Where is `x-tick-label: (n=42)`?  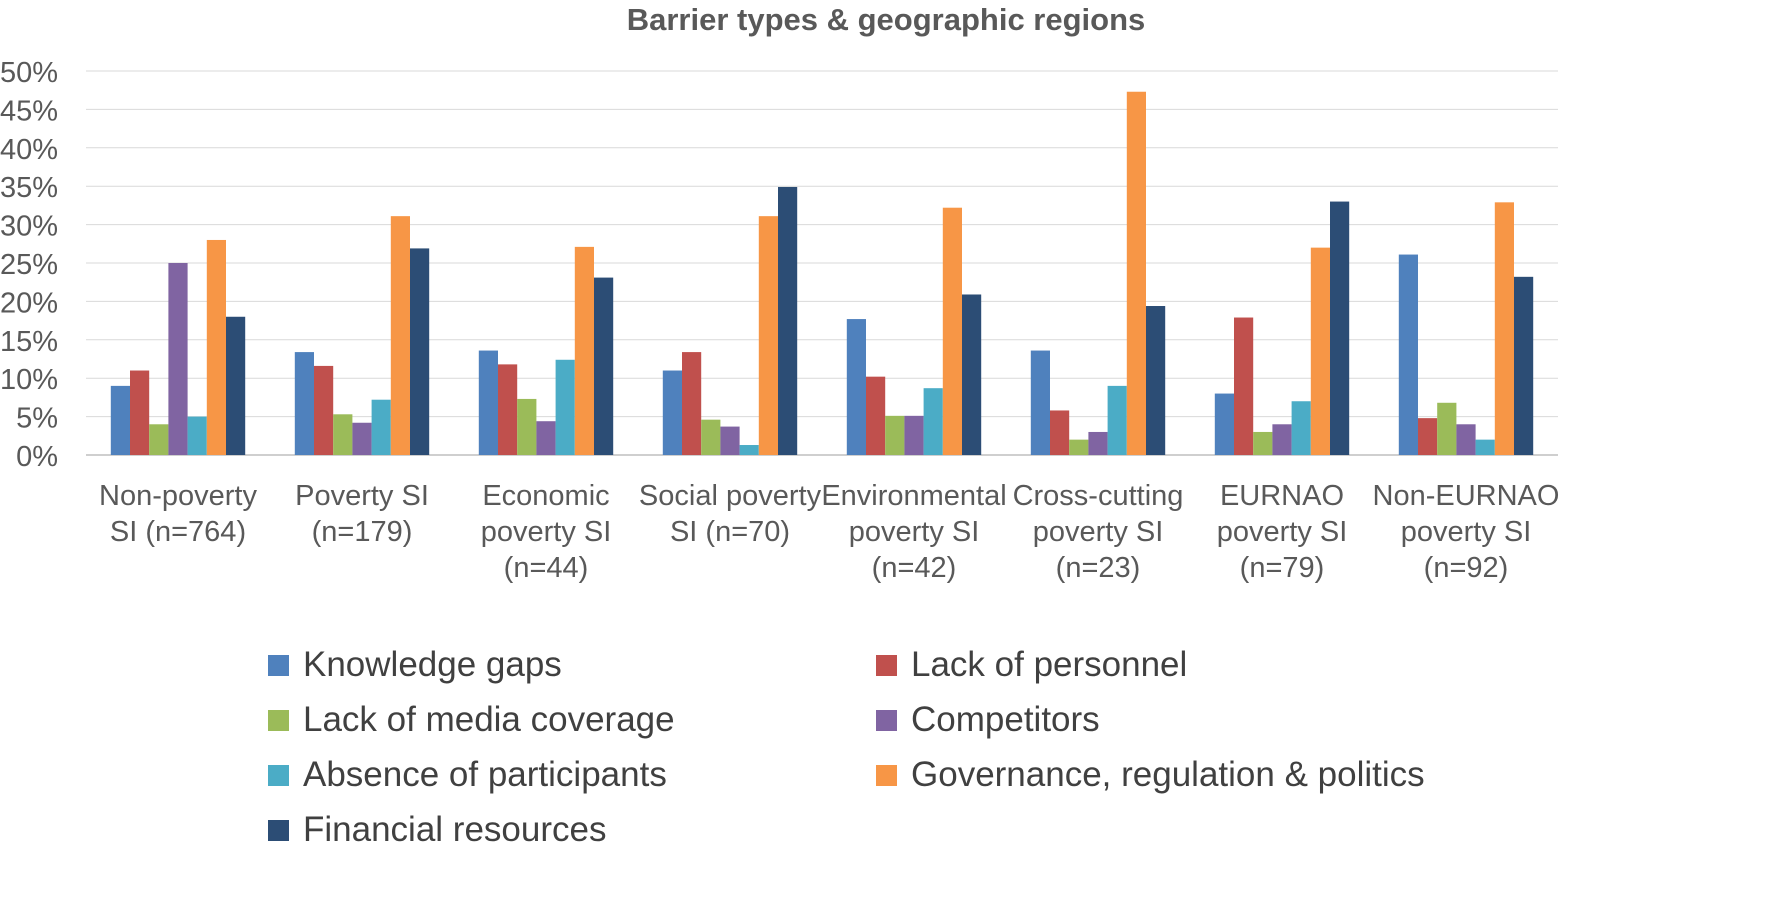
x-tick-label: (n=42) is located at coordinates (914, 568).